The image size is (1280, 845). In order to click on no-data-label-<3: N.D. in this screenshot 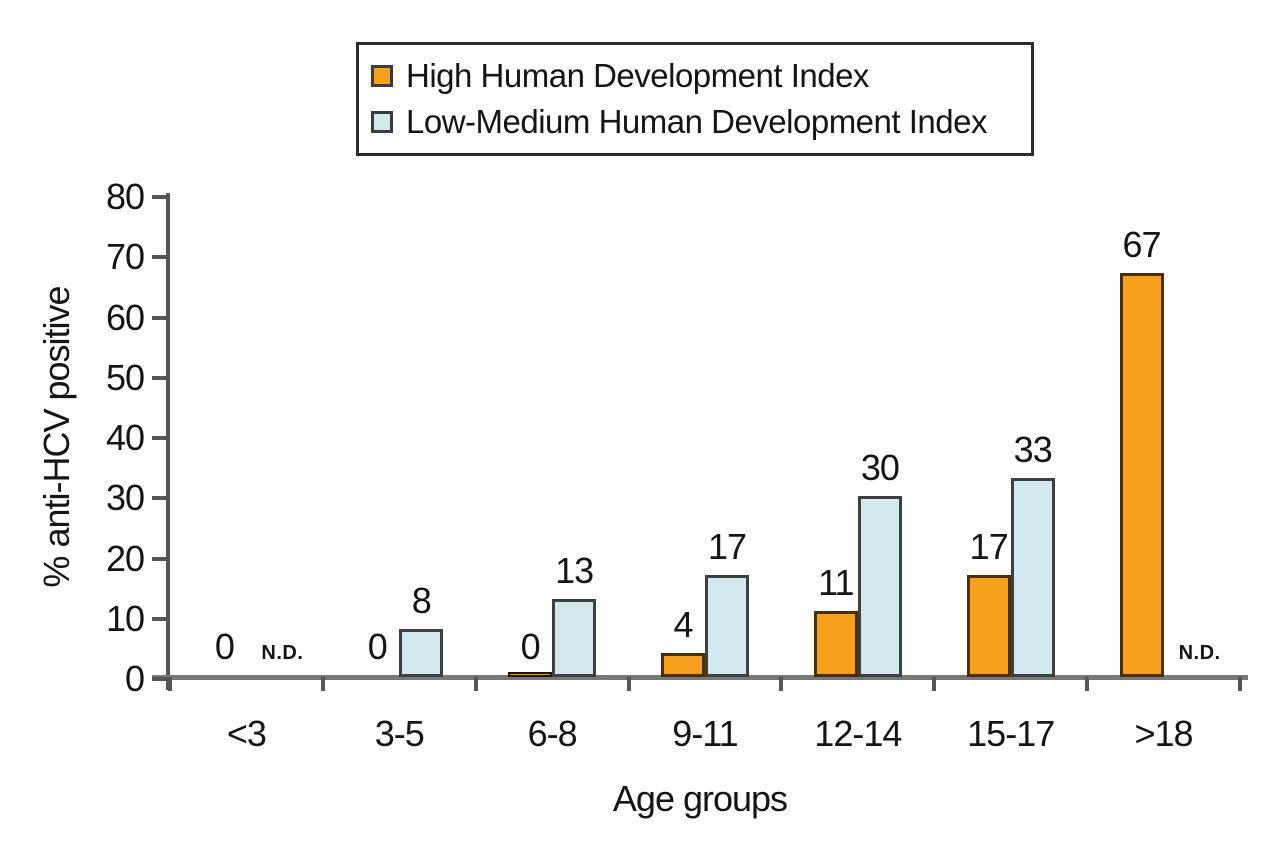, I will do `click(282, 653)`.